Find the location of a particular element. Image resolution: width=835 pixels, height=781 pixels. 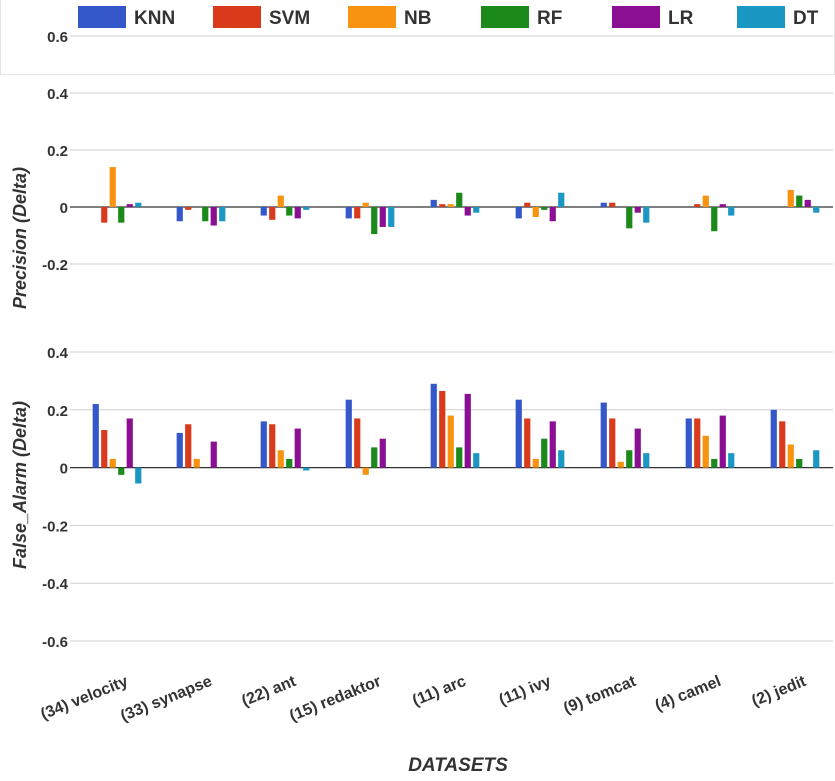

x-tick-label: (34) velocity is located at coordinates (84, 698).